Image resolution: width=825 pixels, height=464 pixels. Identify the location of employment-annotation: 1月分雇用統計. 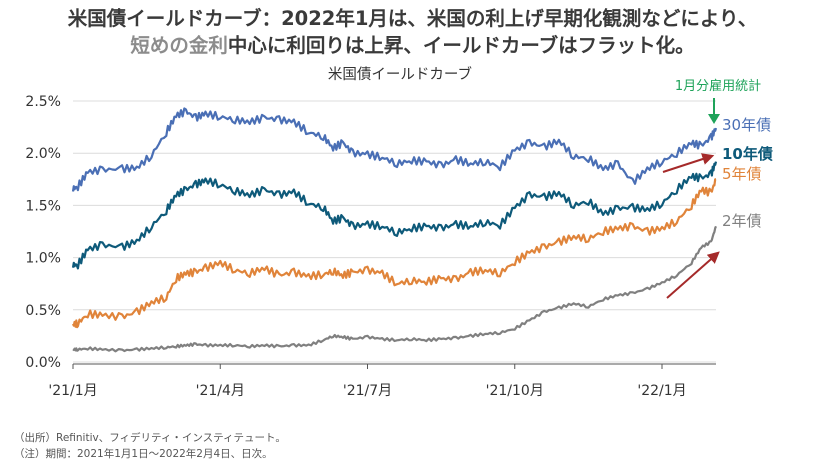
(718, 101).